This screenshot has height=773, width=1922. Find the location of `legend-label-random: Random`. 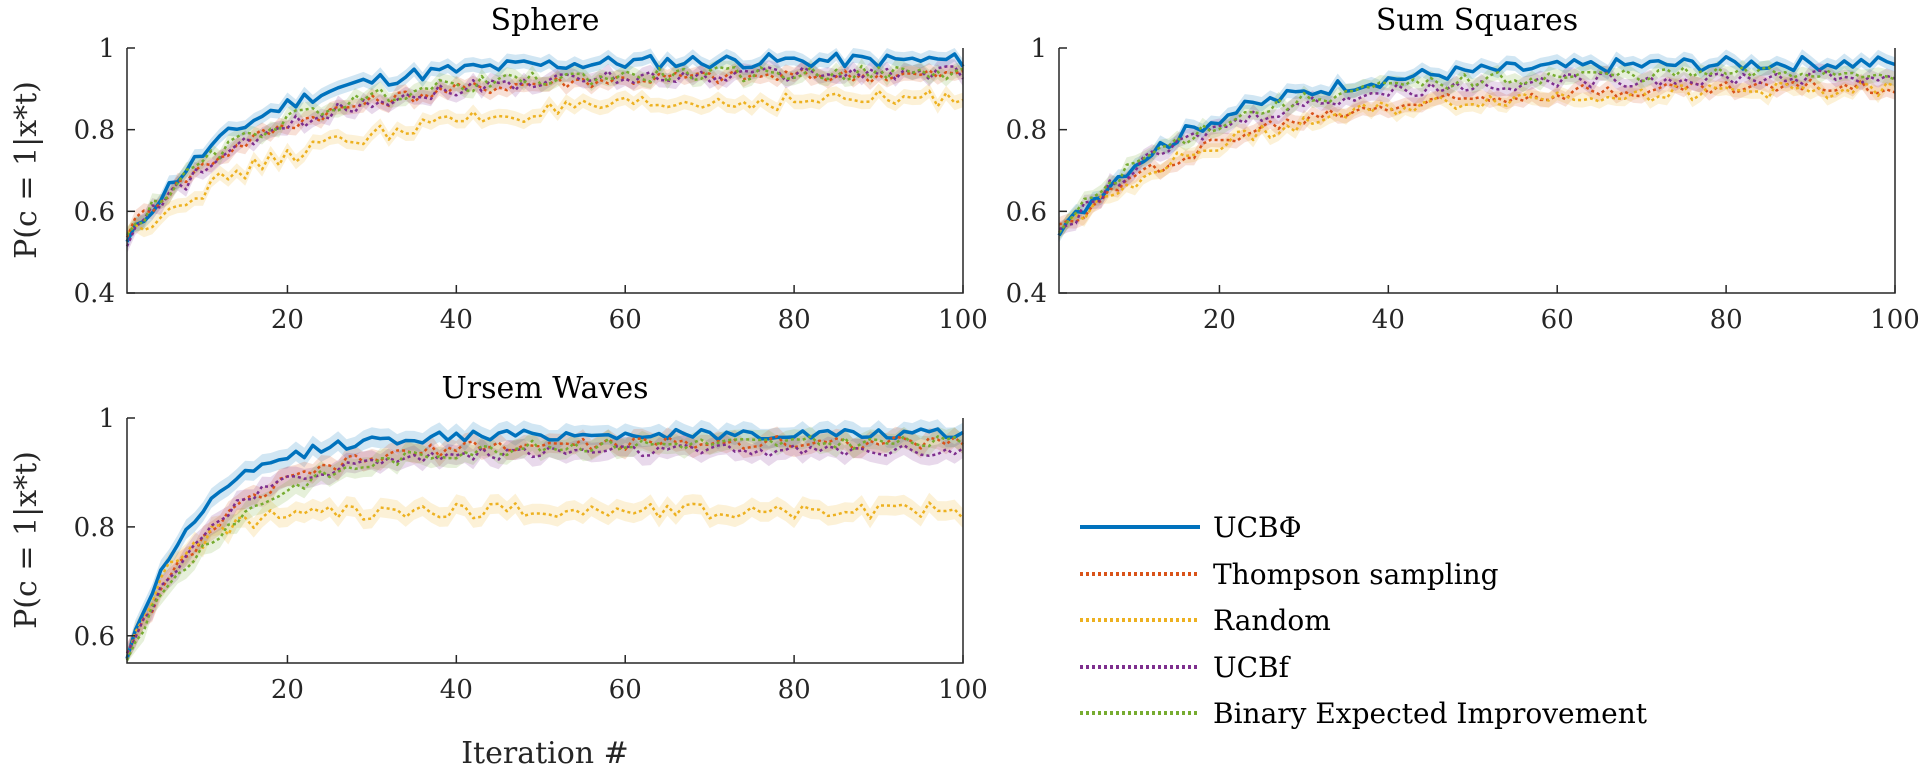

legend-label-random: Random is located at coordinates (1272, 620).